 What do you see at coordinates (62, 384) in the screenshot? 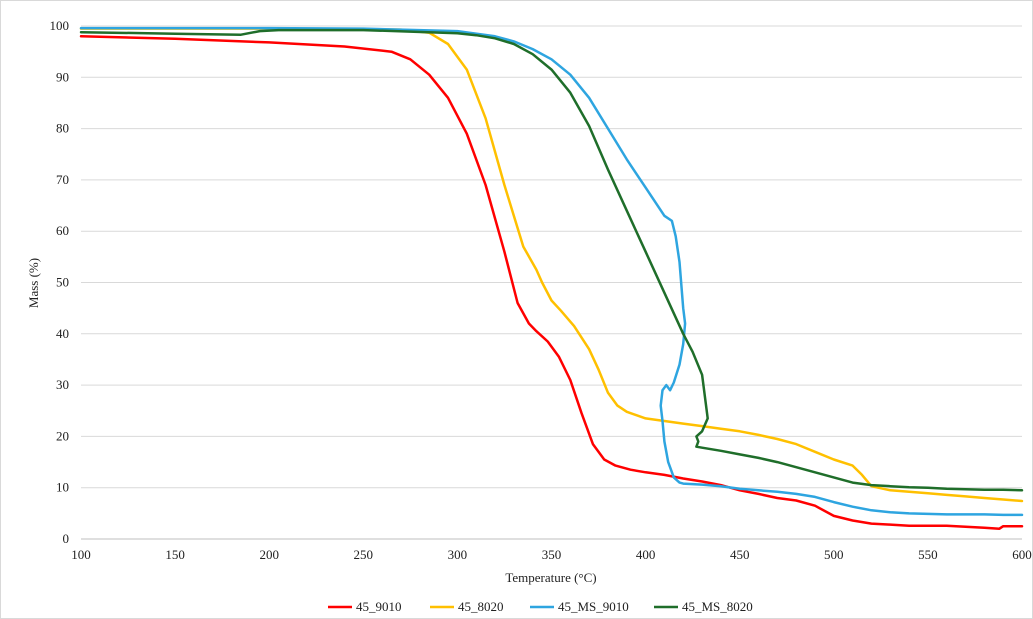
I see `y-tick-label: 30` at bounding box center [62, 384].